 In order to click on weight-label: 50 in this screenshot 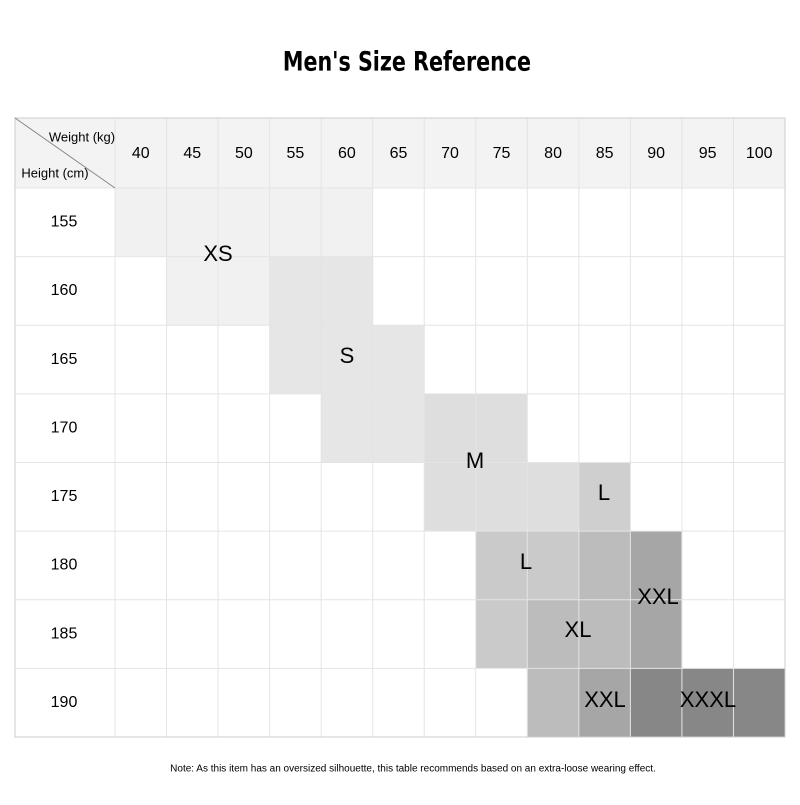, I will do `click(244, 153)`.